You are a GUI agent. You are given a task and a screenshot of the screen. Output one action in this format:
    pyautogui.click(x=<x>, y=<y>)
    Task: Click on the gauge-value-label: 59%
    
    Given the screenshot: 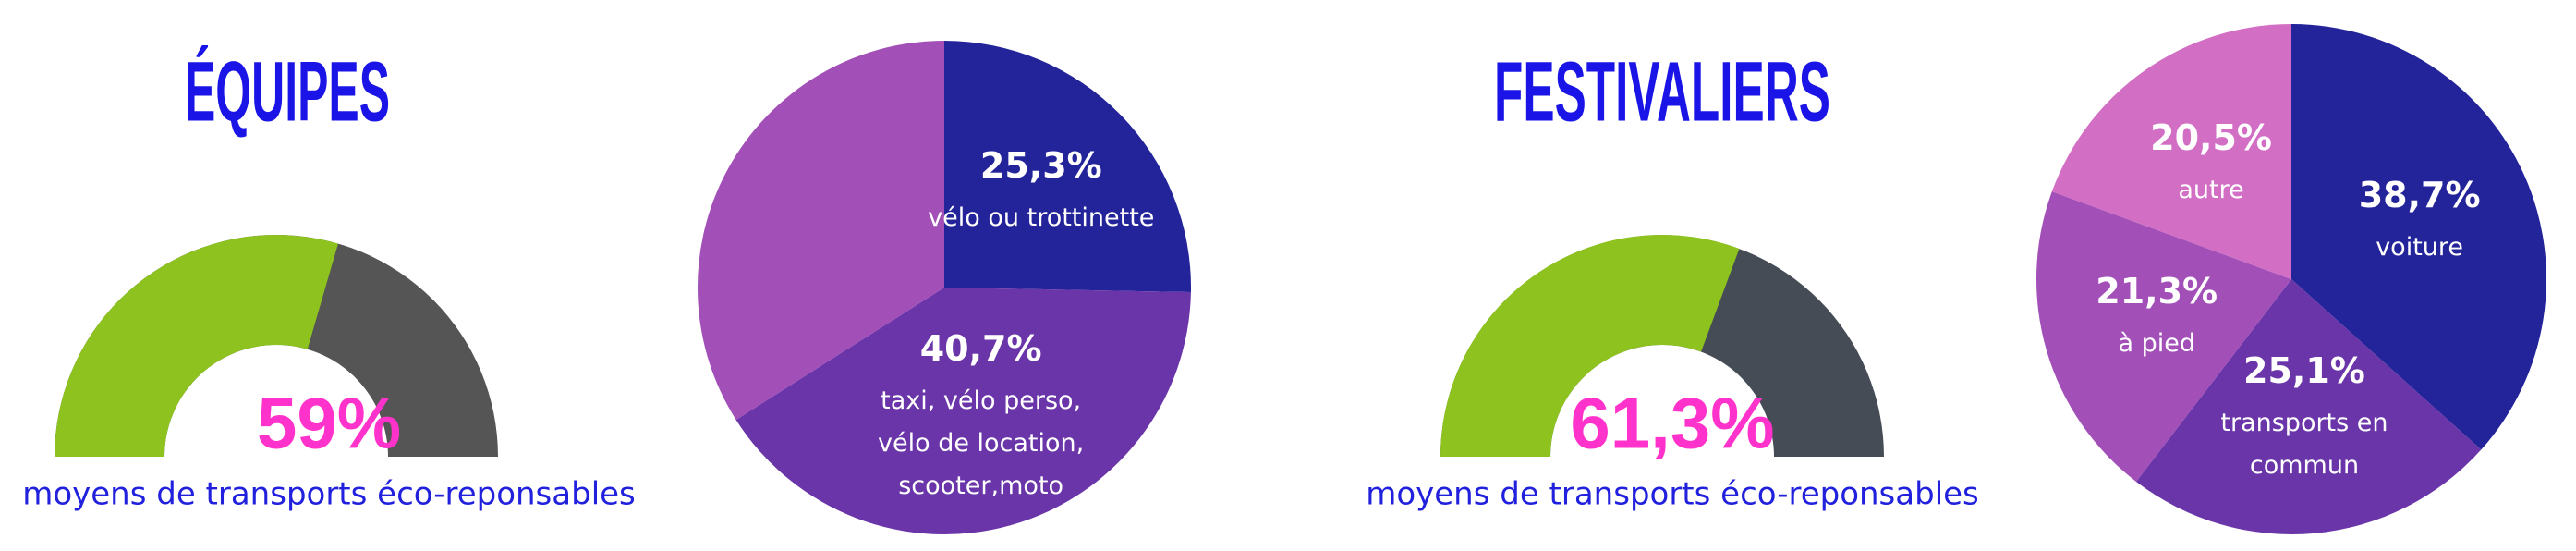 What is the action you would take?
    pyautogui.click(x=329, y=423)
    